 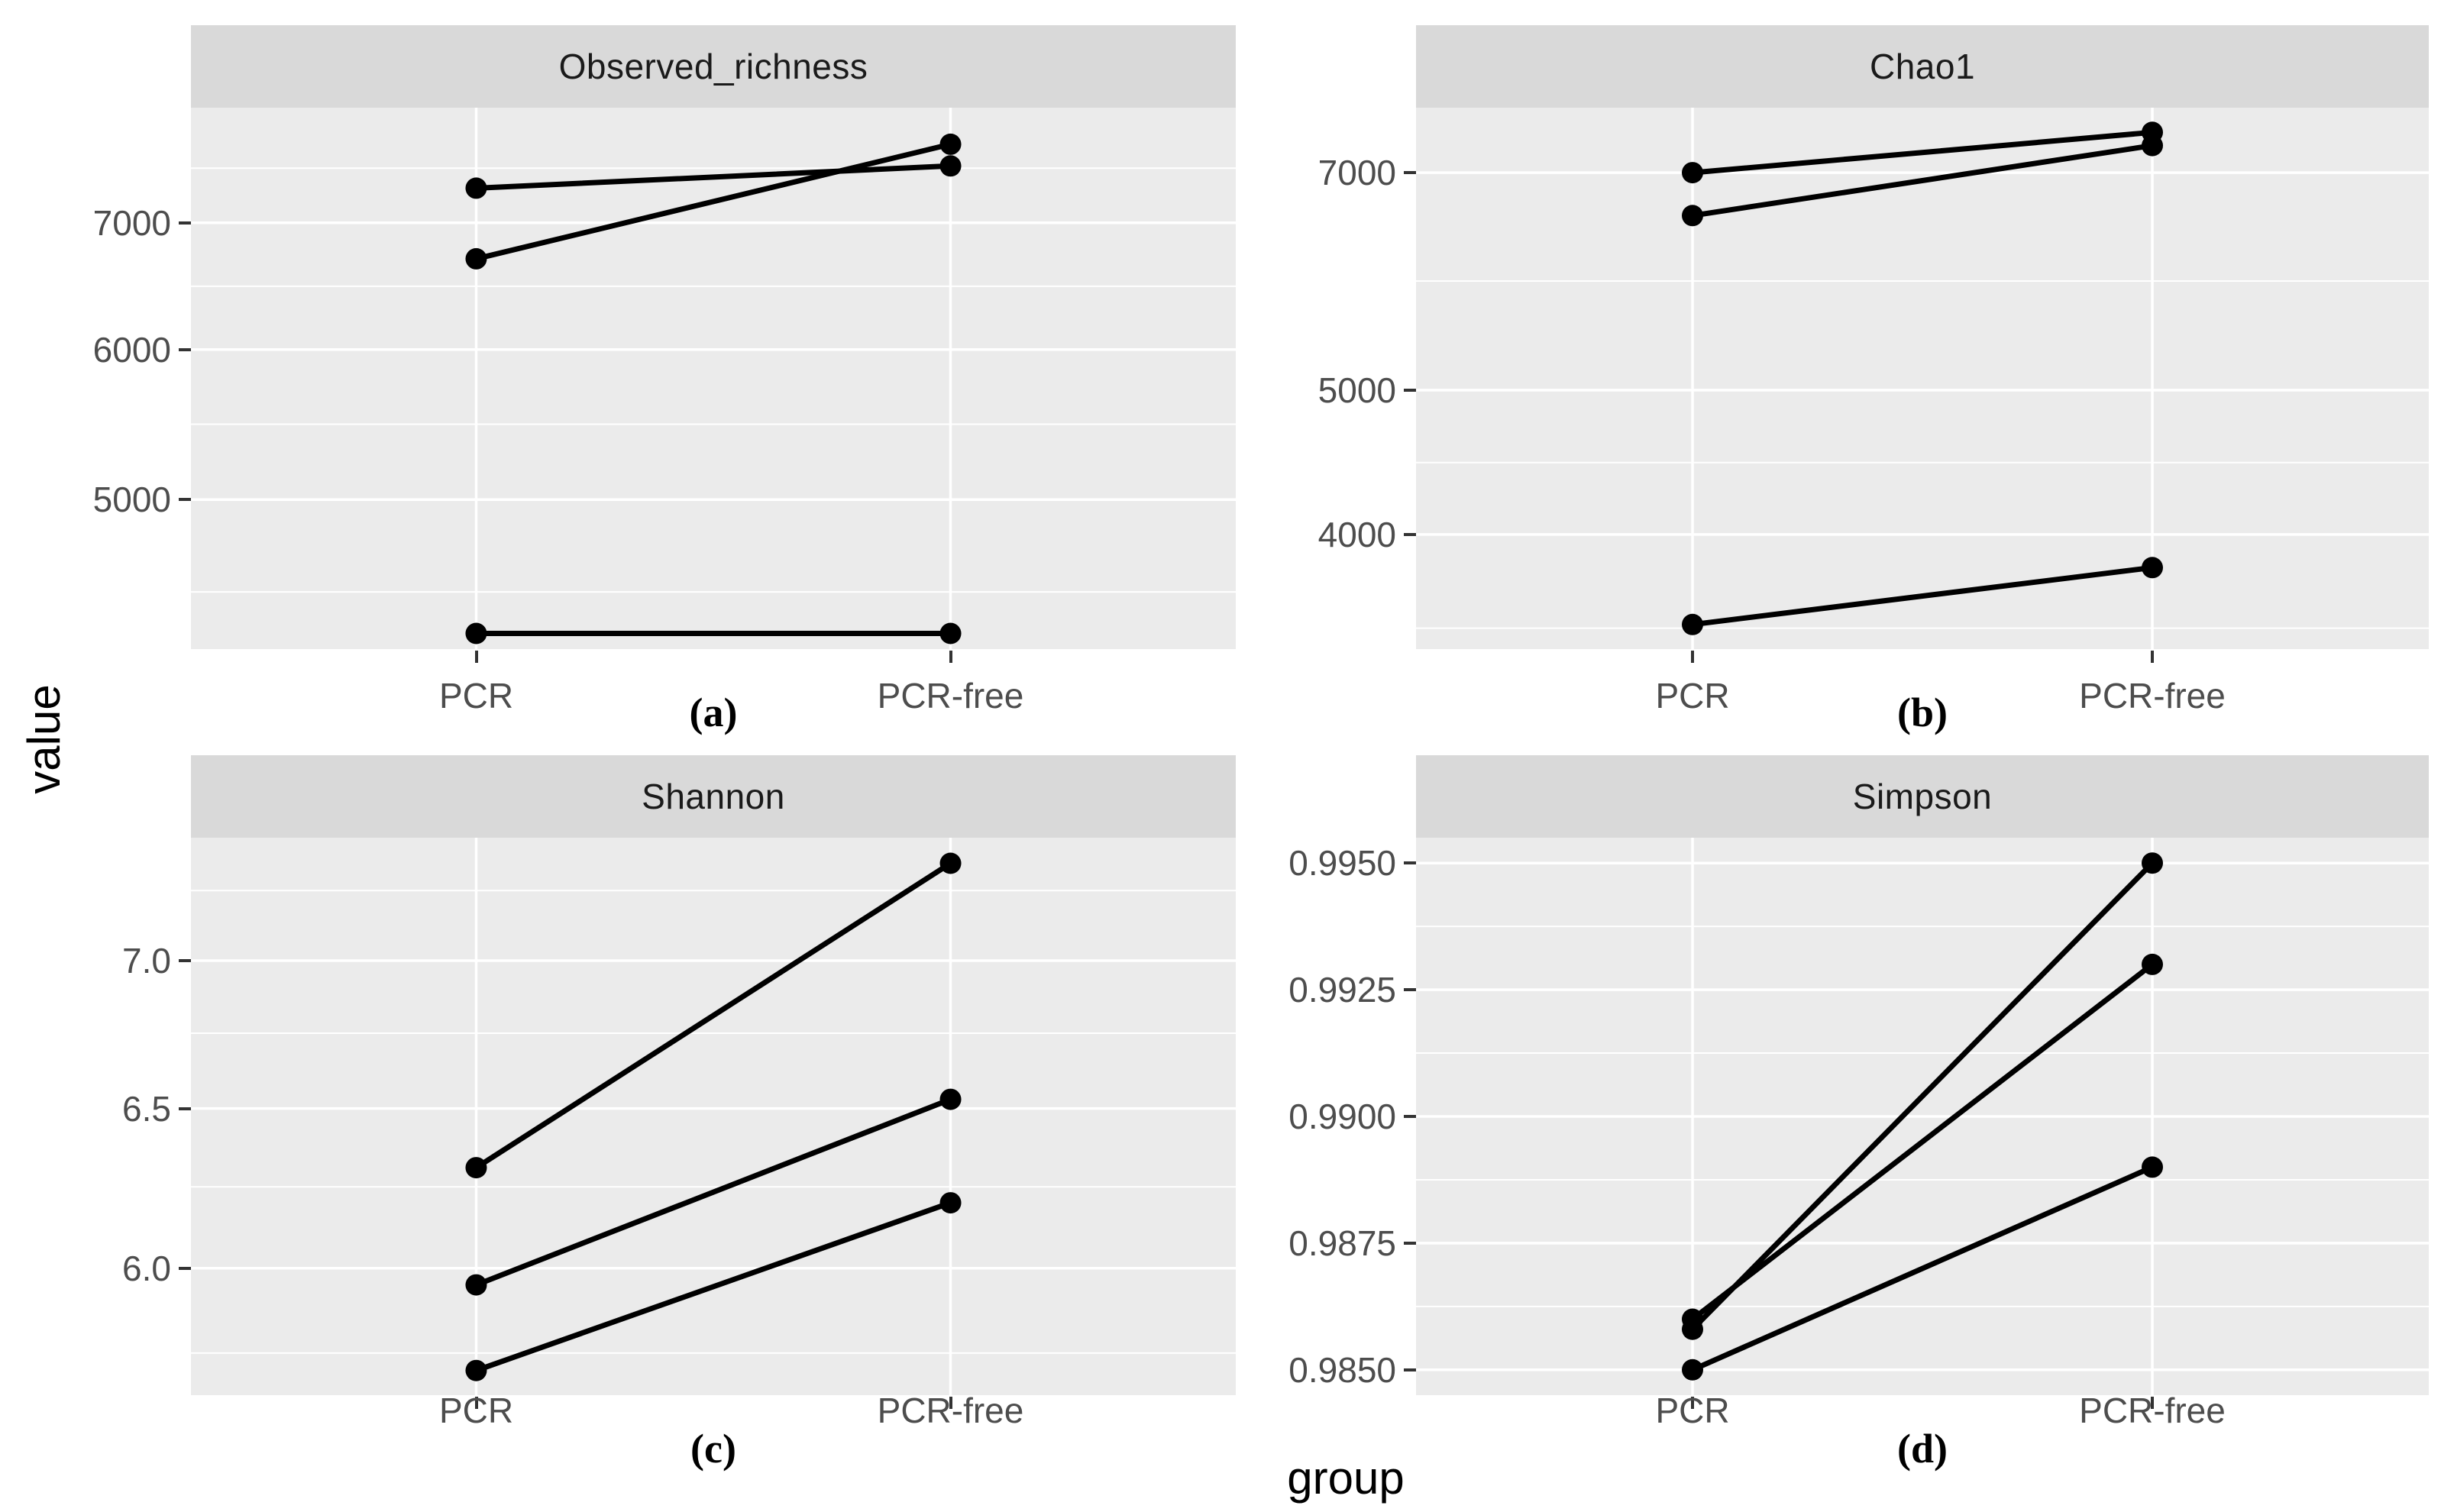 I want to click on x-axis-title: group, so click(x=1346, y=1478).